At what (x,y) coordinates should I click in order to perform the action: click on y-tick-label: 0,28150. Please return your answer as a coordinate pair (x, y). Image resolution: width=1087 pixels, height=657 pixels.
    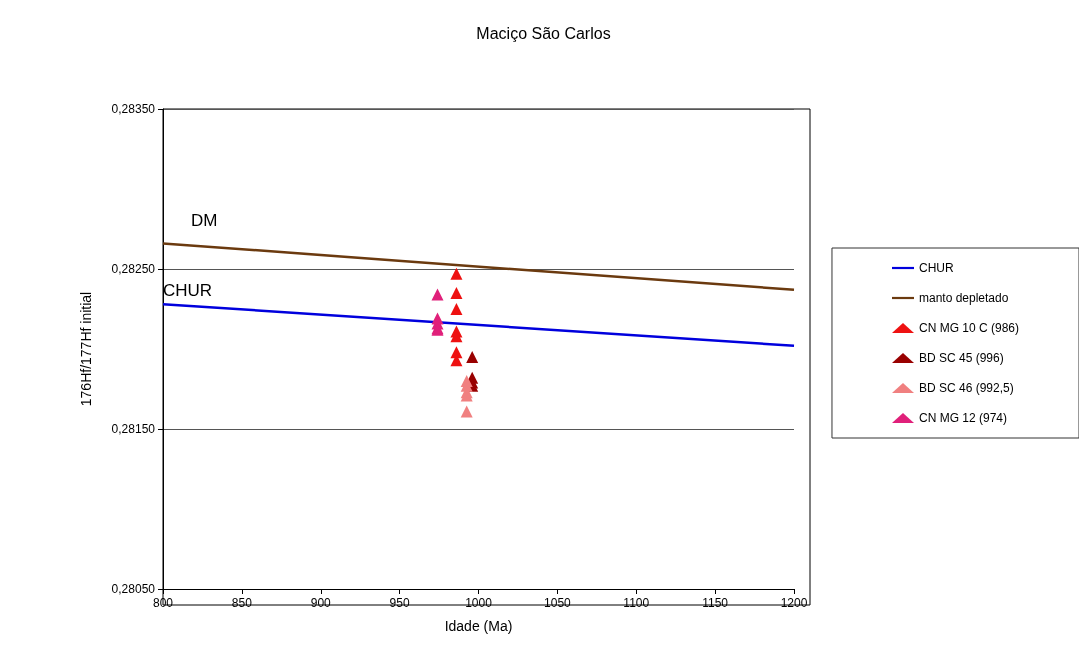
    Looking at the image, I should click on (133, 429).